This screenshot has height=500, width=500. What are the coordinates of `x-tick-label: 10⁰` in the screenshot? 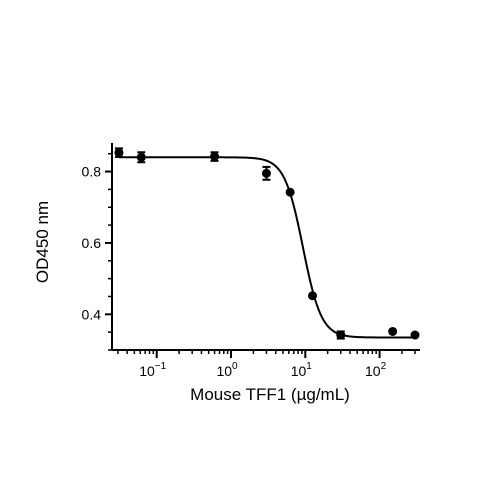 It's located at (227, 370).